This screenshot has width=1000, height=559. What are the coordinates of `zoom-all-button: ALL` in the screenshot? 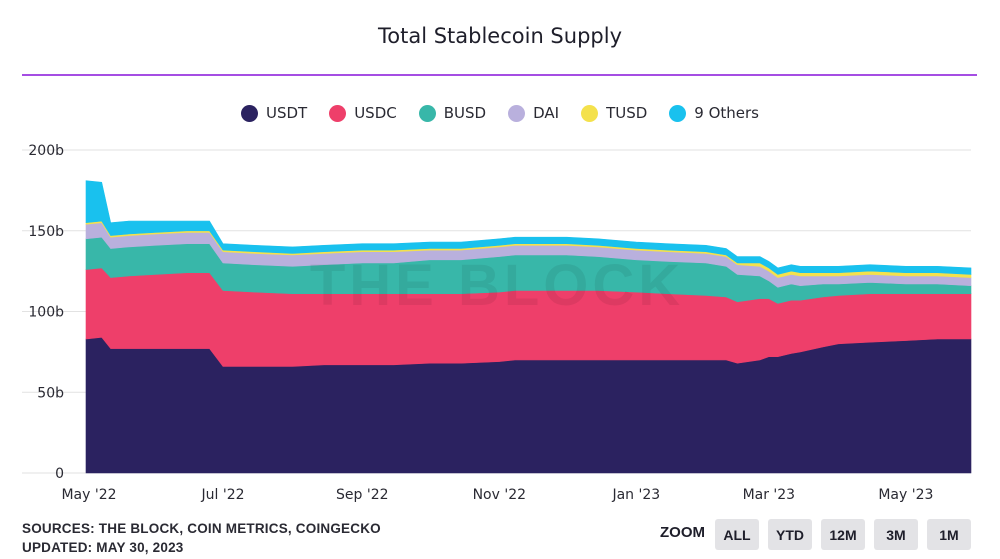 It's located at (737, 534).